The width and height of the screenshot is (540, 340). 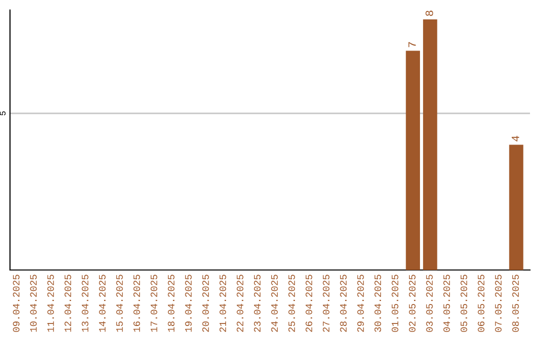 I want to click on x-tick-label: 28.04.2025, so click(x=343, y=303).